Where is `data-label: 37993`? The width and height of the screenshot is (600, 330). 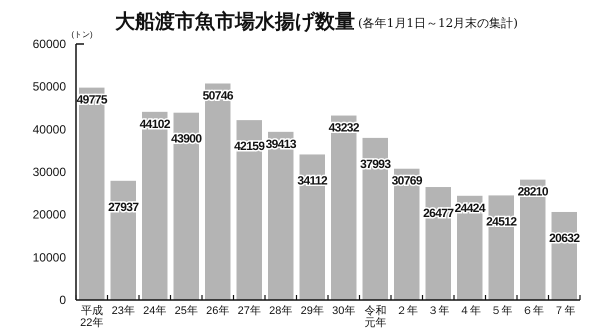 data-label: 37993 is located at coordinates (376, 163).